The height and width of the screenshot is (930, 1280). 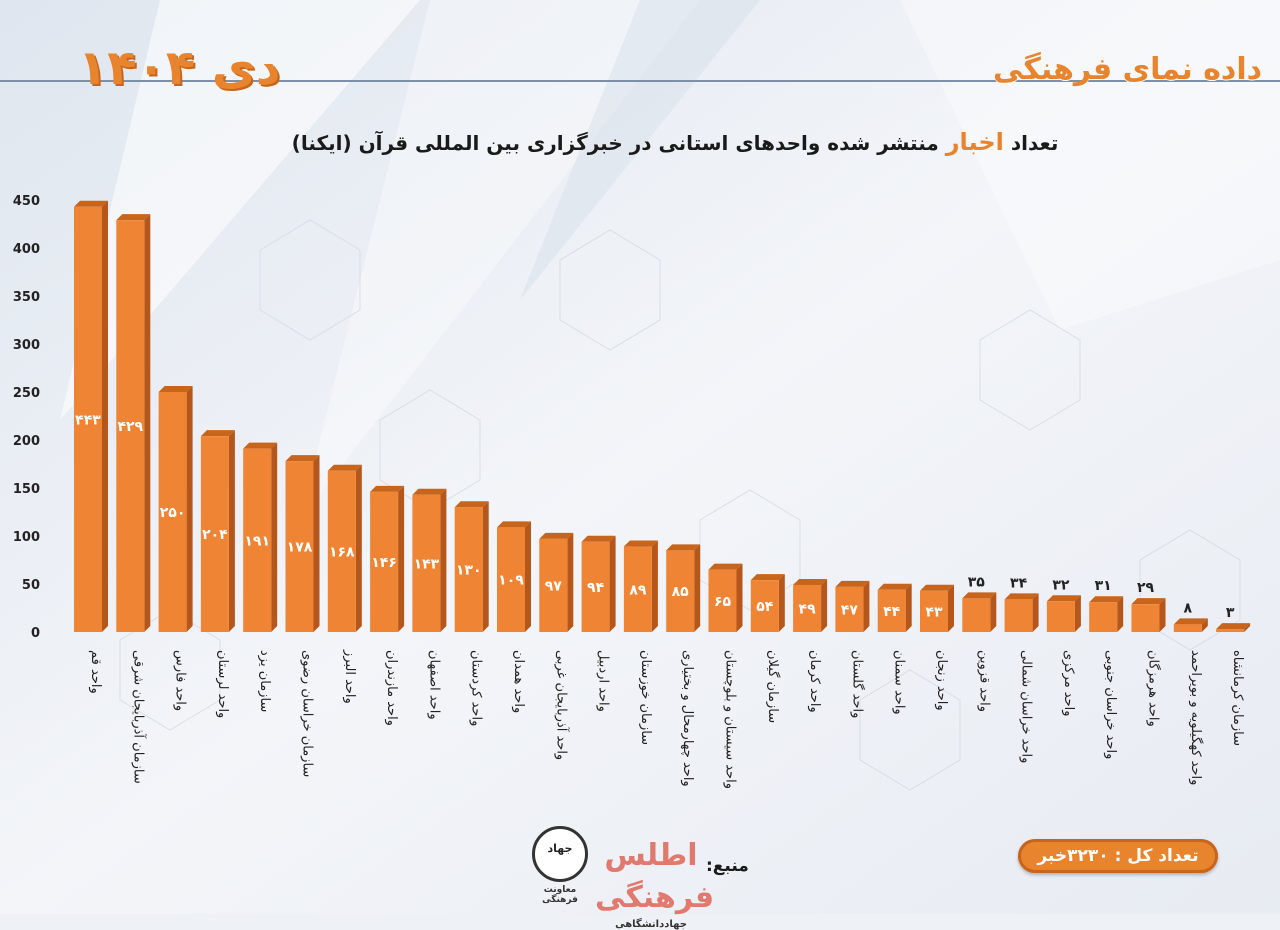 What do you see at coordinates (518, 681) in the screenshot?
I see `category-label: واحد همدان` at bounding box center [518, 681].